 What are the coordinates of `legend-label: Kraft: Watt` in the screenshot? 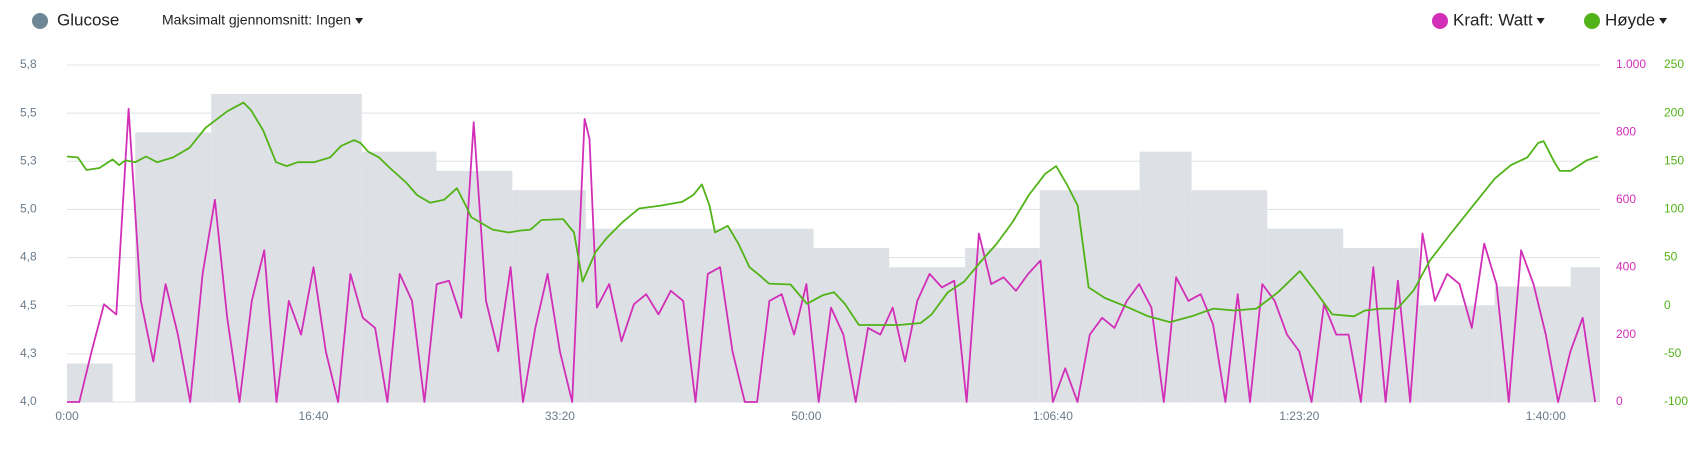 It's located at (1493, 19).